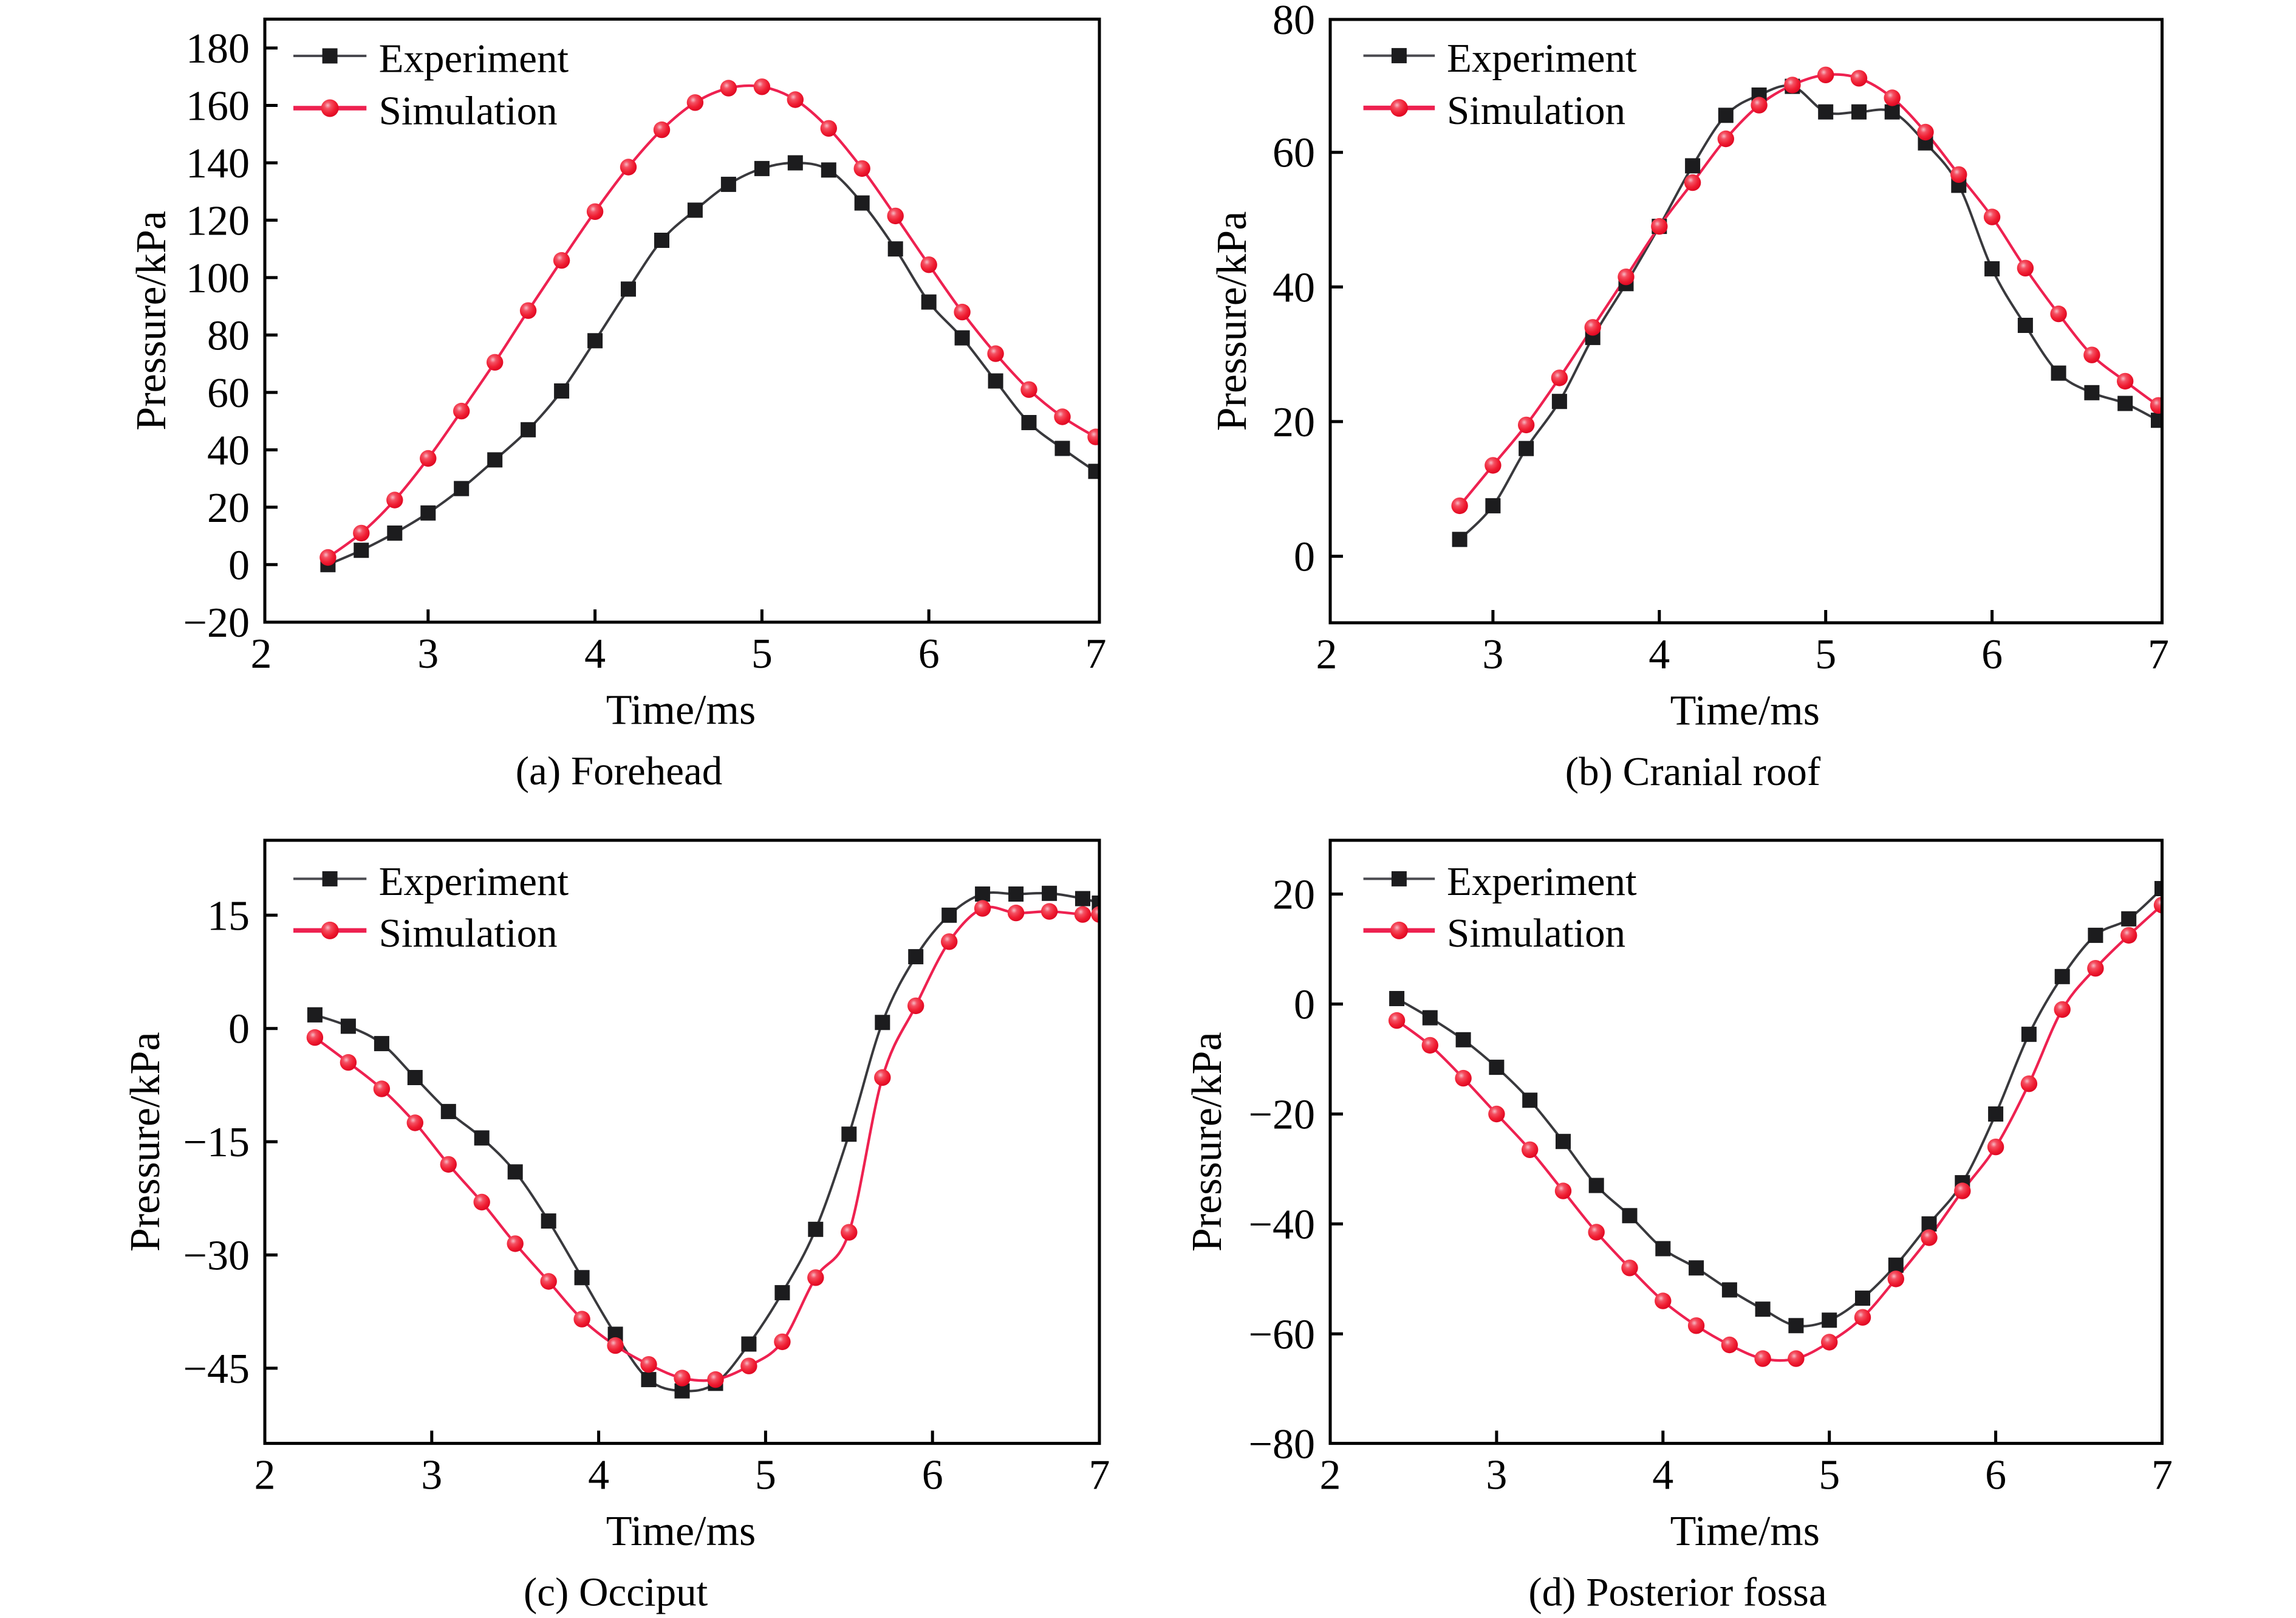 The image size is (2296, 1618). I want to click on svg-text: (a) Forehead, so click(619, 771).